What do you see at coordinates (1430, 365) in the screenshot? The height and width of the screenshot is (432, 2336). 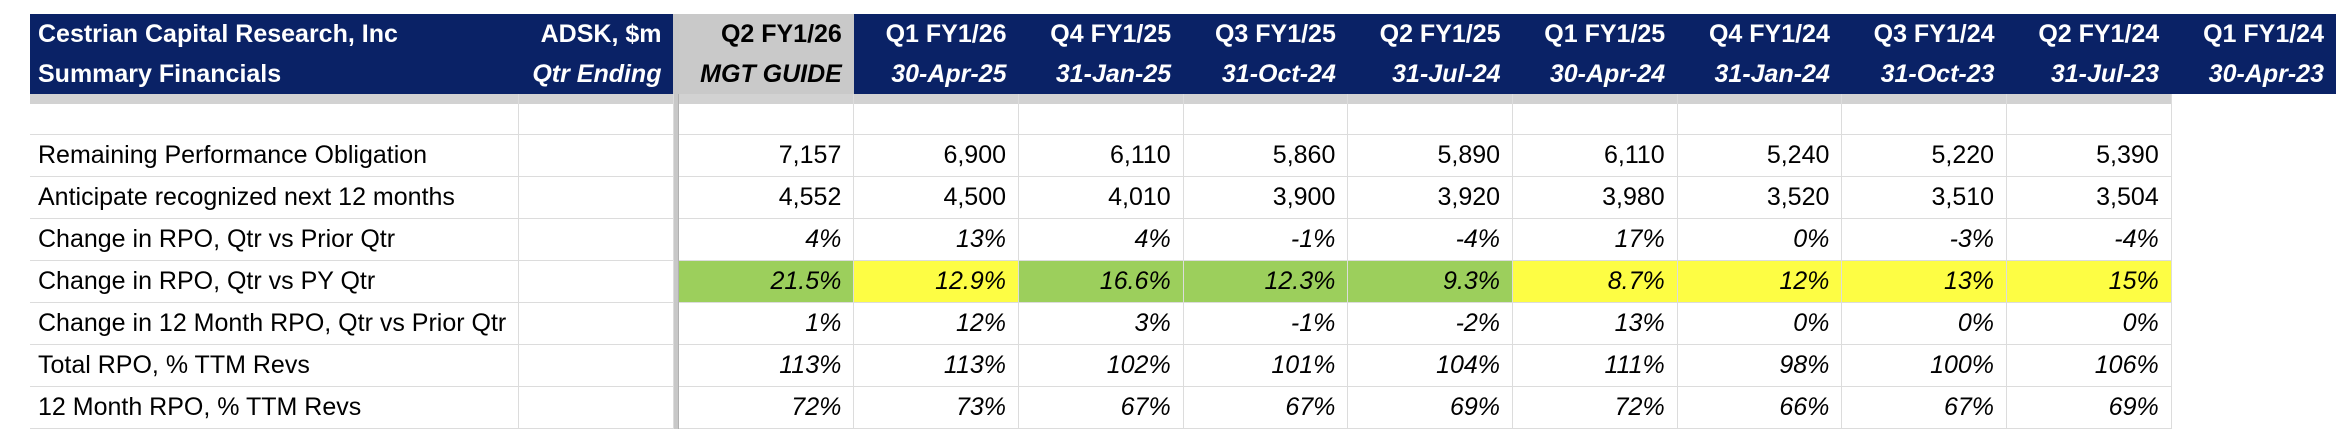 I see `value-cell: 104%` at bounding box center [1430, 365].